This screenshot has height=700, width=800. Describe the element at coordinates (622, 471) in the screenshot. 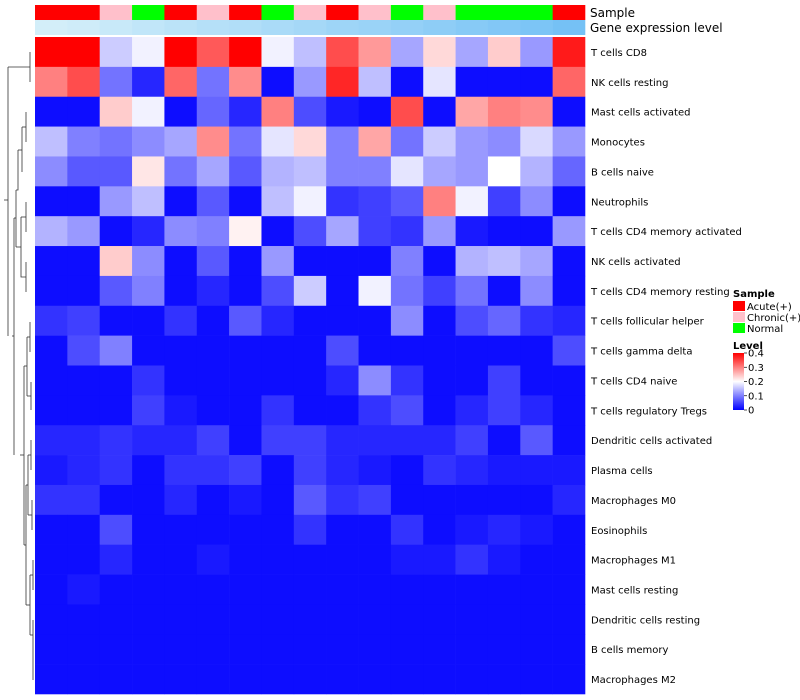

I see `row-label: Plasma cells` at that location.